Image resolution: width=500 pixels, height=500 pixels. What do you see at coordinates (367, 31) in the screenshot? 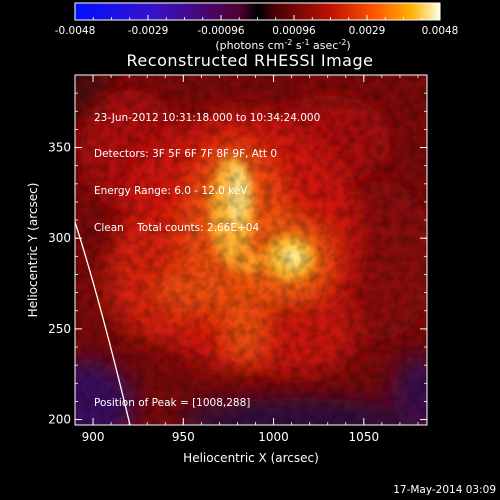
I see `colorbar-tick-label: 0.0029` at bounding box center [367, 31].